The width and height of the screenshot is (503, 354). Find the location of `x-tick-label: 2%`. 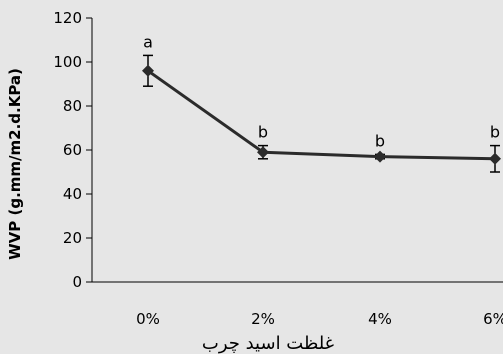

x-tick-label: 2% is located at coordinates (263, 319).